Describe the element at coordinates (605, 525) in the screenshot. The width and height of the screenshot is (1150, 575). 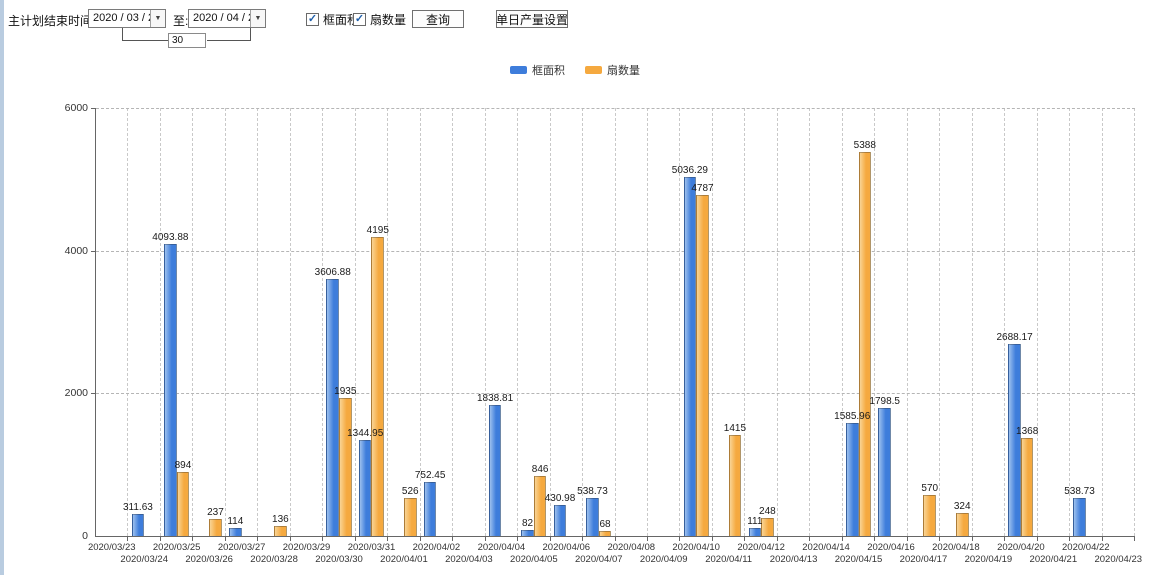
I see `bar-value-label: 68` at that location.